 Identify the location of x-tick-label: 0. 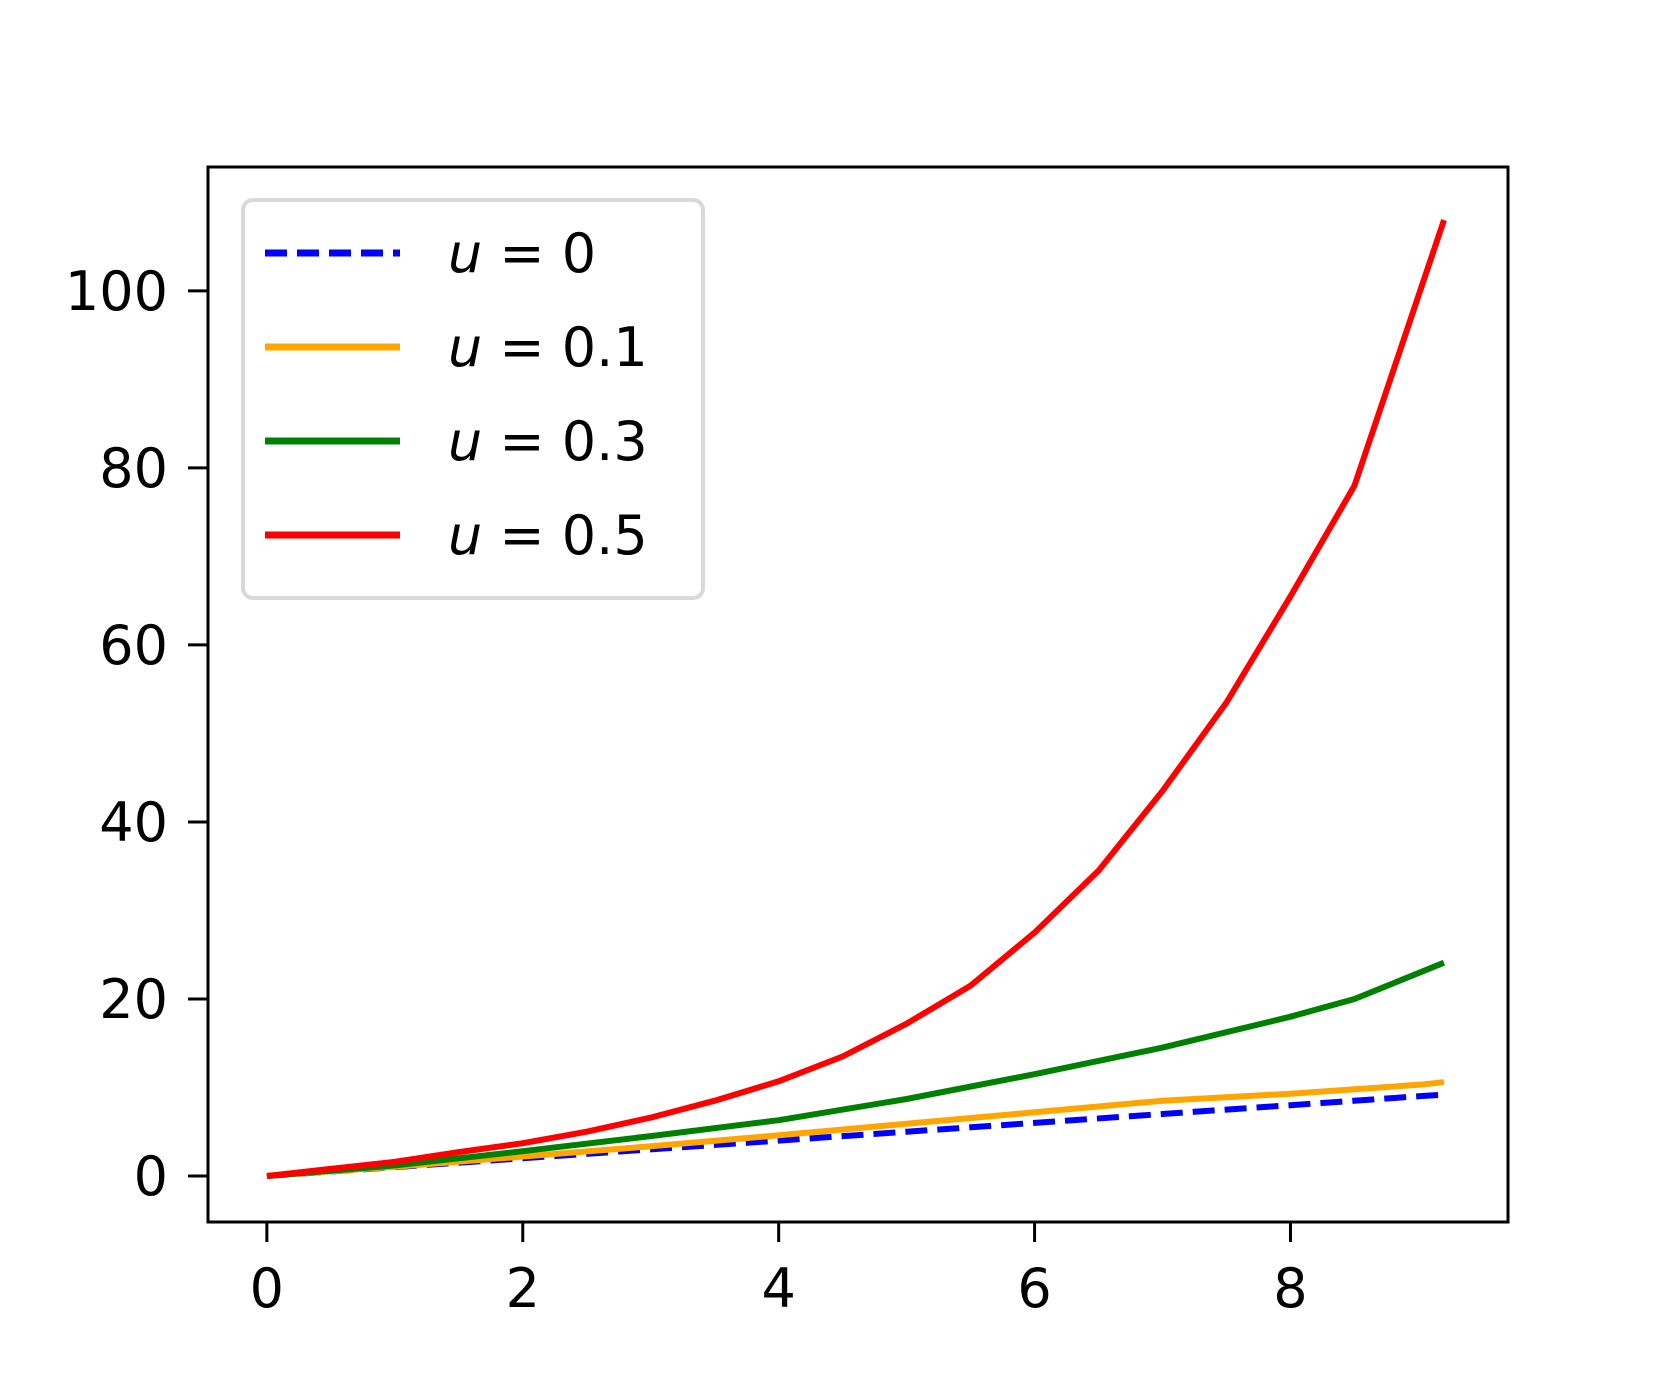
(267, 1288).